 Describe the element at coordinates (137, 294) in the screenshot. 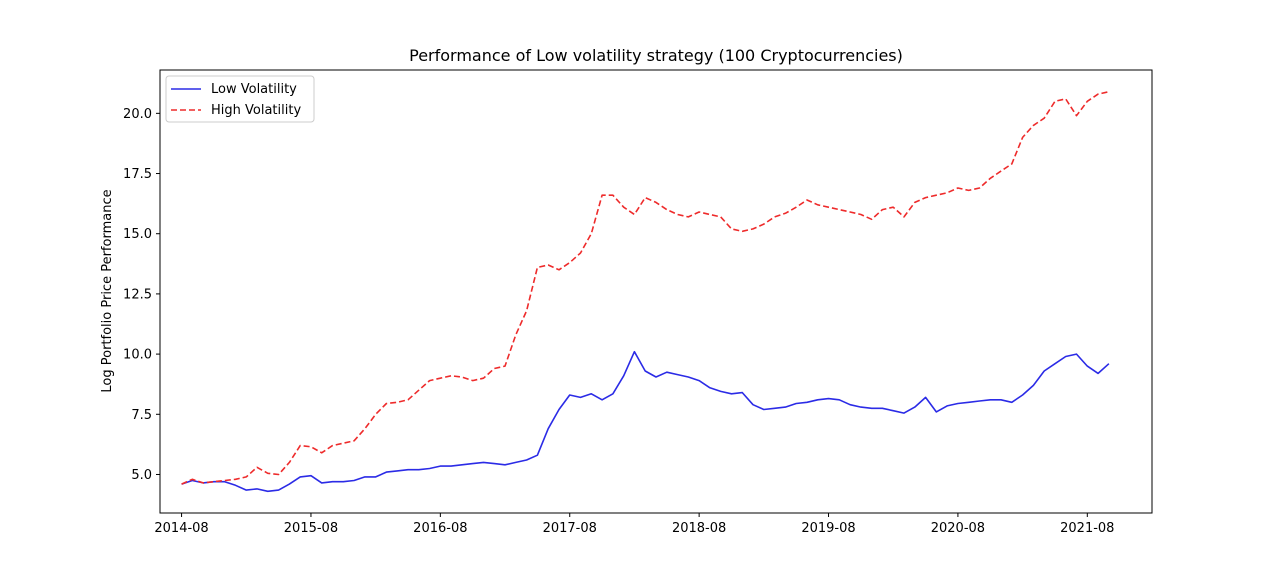

I see `y-tick-label: 12.5` at that location.